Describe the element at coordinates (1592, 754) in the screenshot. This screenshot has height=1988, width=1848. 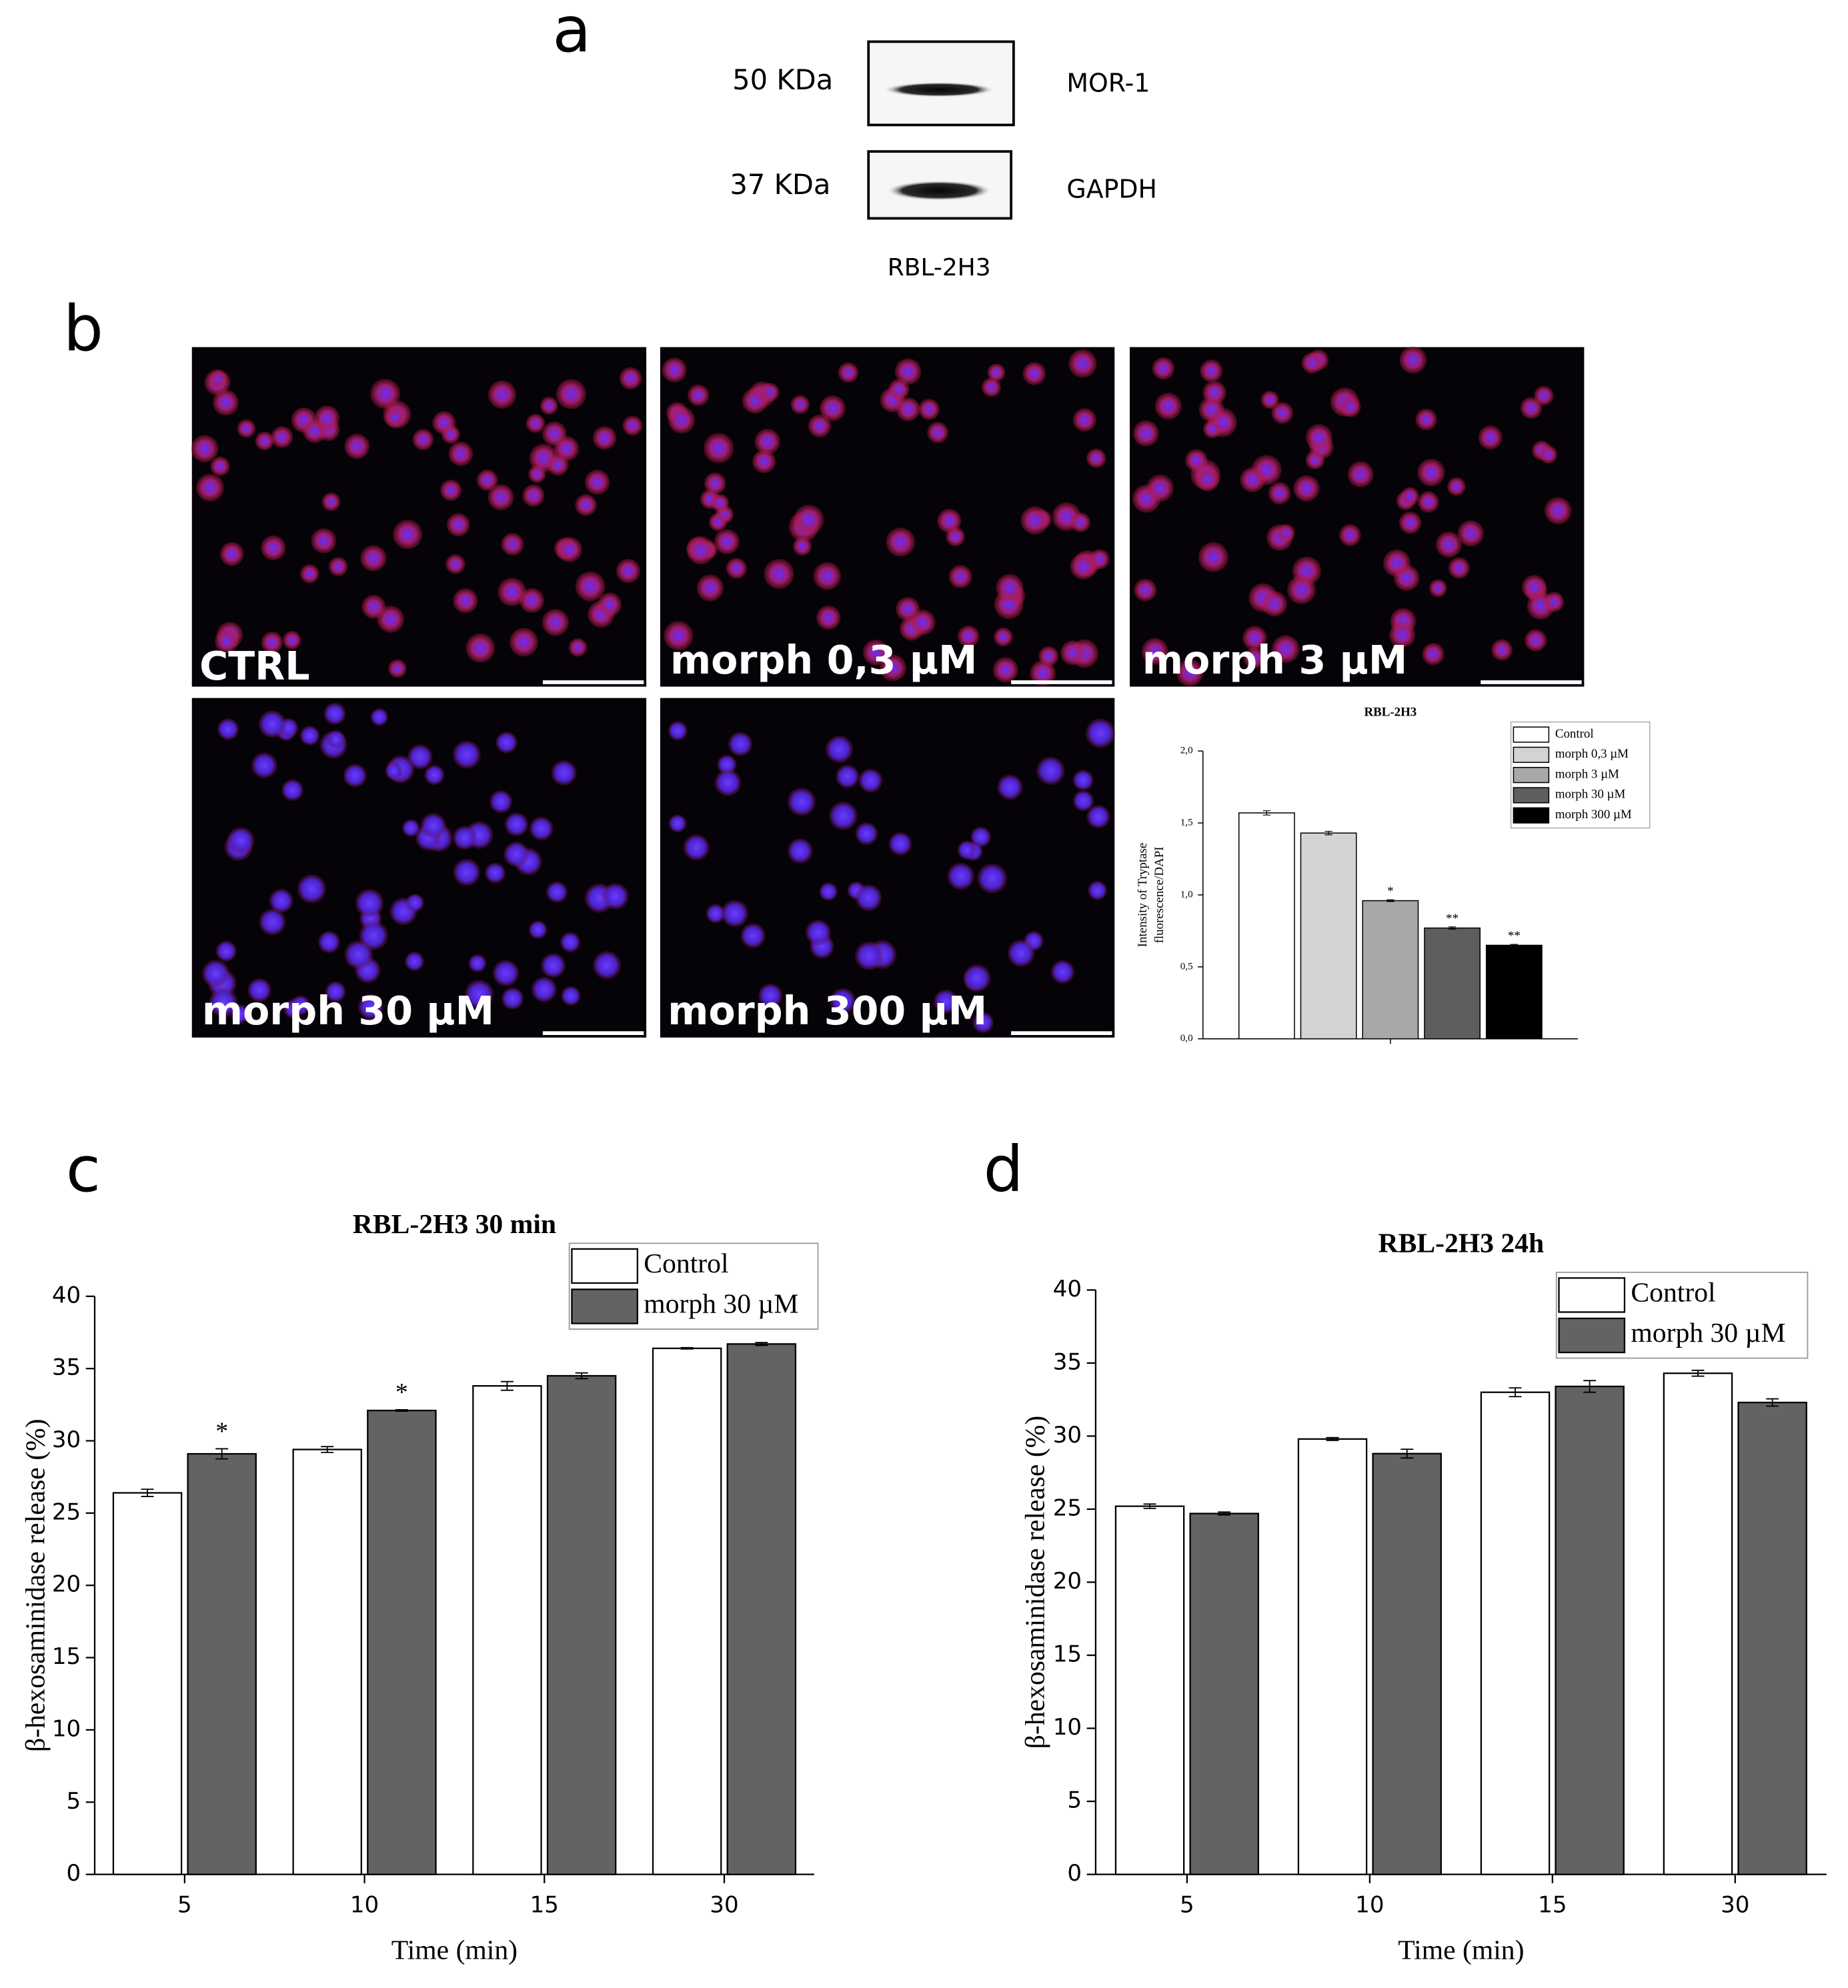
I see `legend-label: morph 0,3 µM` at that location.